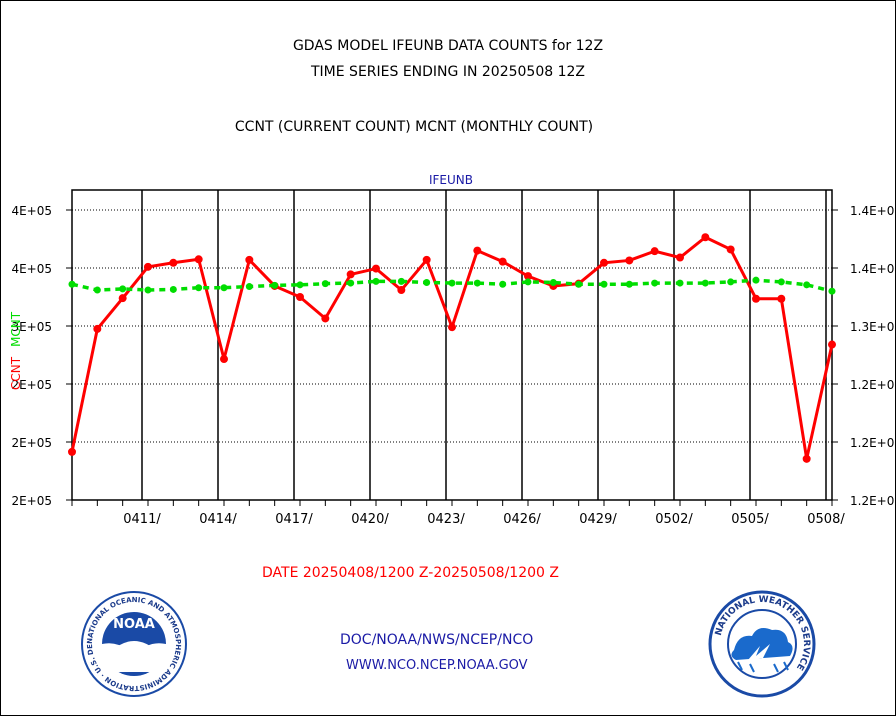 This screenshot has height=716, width=896. Describe the element at coordinates (370, 519) in the screenshot. I see `x-tick-label: 0420/` at that location.